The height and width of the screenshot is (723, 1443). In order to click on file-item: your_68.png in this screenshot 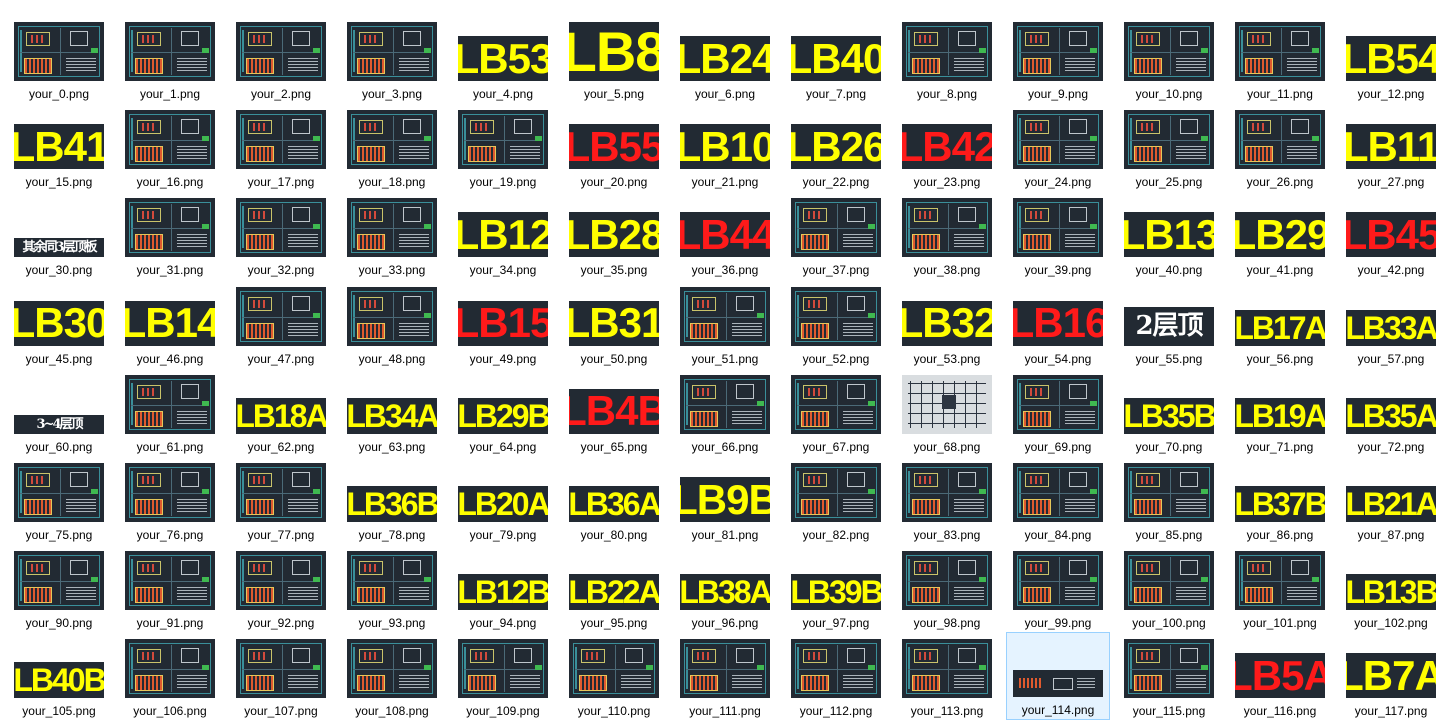, I will do `click(947, 412)`.